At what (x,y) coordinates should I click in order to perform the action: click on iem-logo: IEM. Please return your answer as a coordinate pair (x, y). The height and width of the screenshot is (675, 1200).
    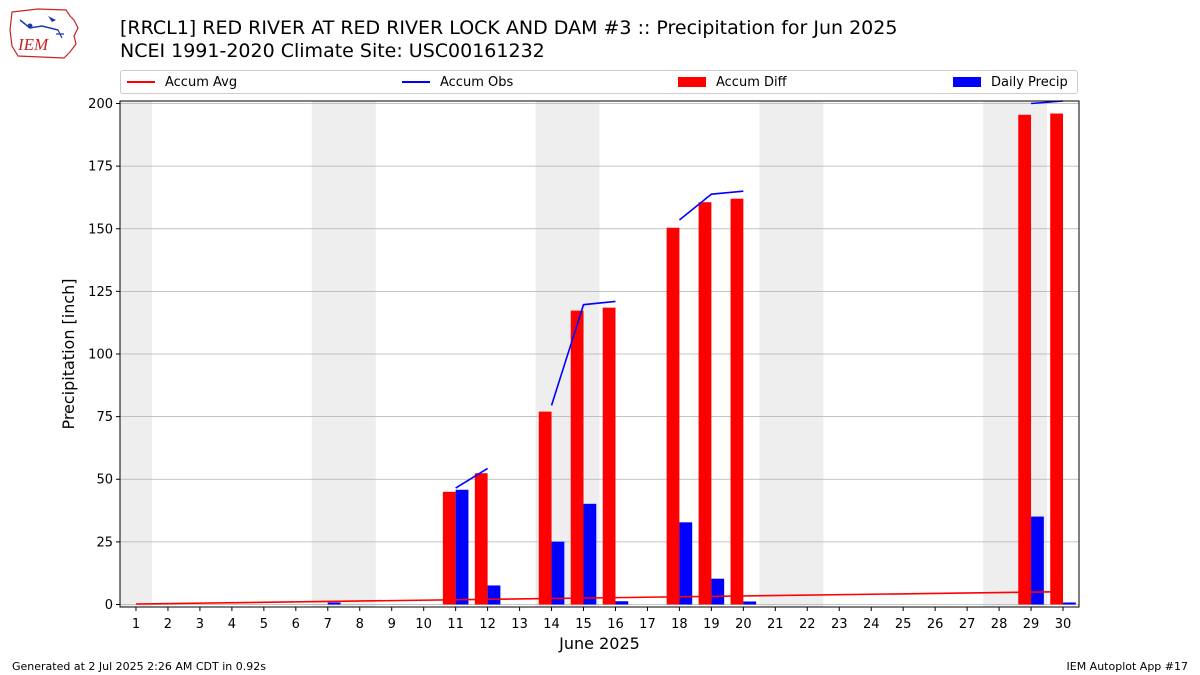
    Looking at the image, I should click on (44, 33).